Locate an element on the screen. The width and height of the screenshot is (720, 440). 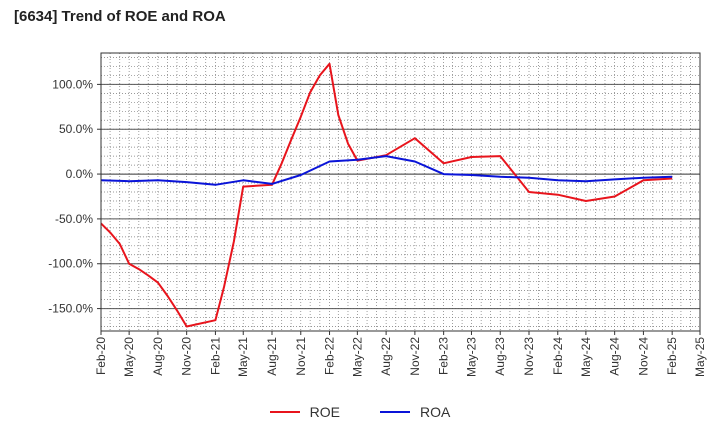
x-tick-label: Feb-23 is located at coordinates (444, 356).